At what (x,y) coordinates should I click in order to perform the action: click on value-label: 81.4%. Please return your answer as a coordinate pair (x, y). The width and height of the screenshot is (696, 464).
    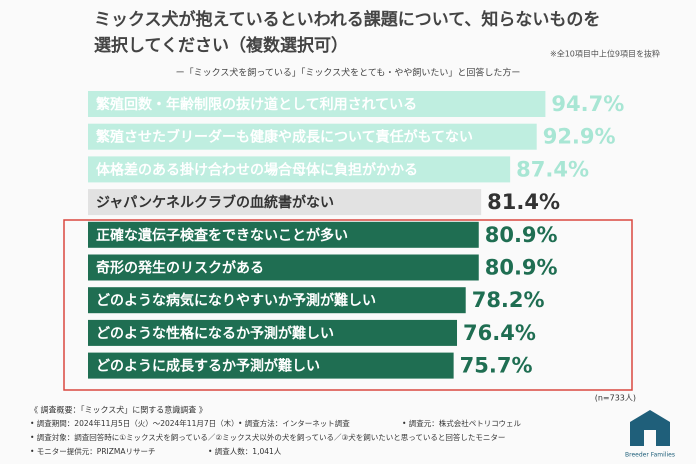
    Looking at the image, I should click on (523, 202).